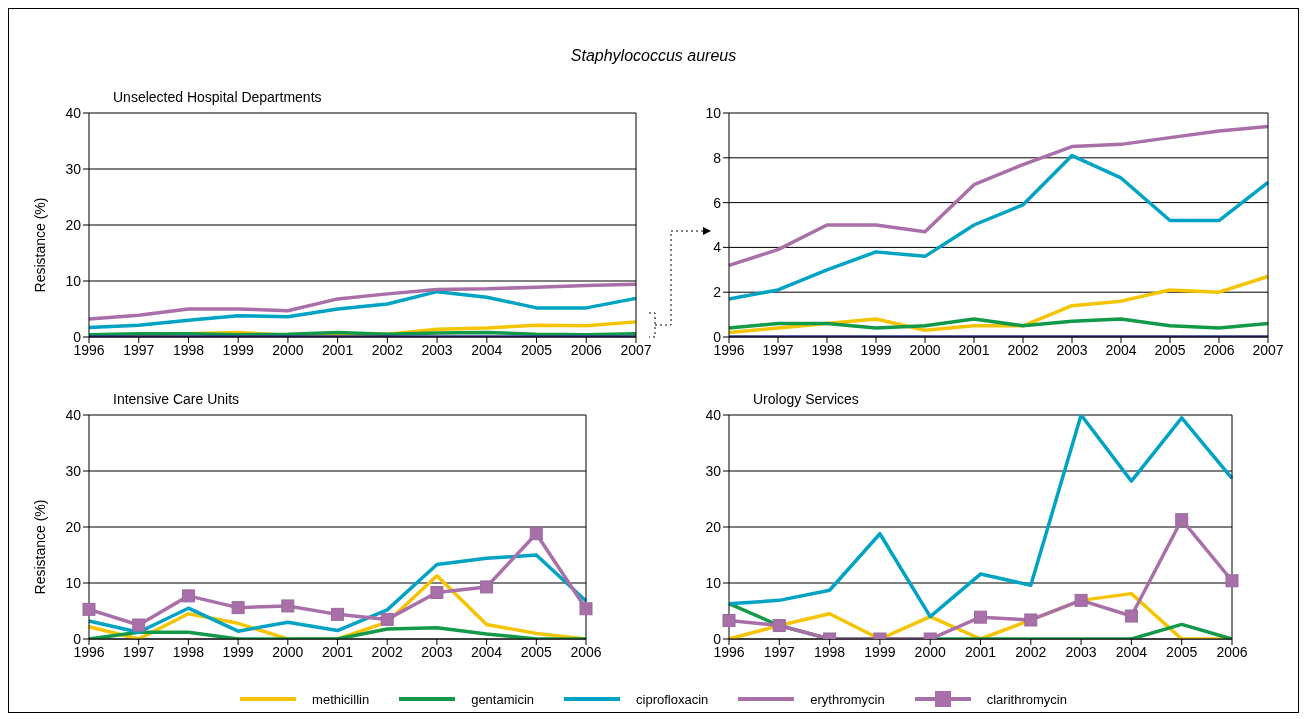 The height and width of the screenshot is (719, 1305). What do you see at coordinates (341, 699) in the screenshot?
I see `legend-label: methicillin` at bounding box center [341, 699].